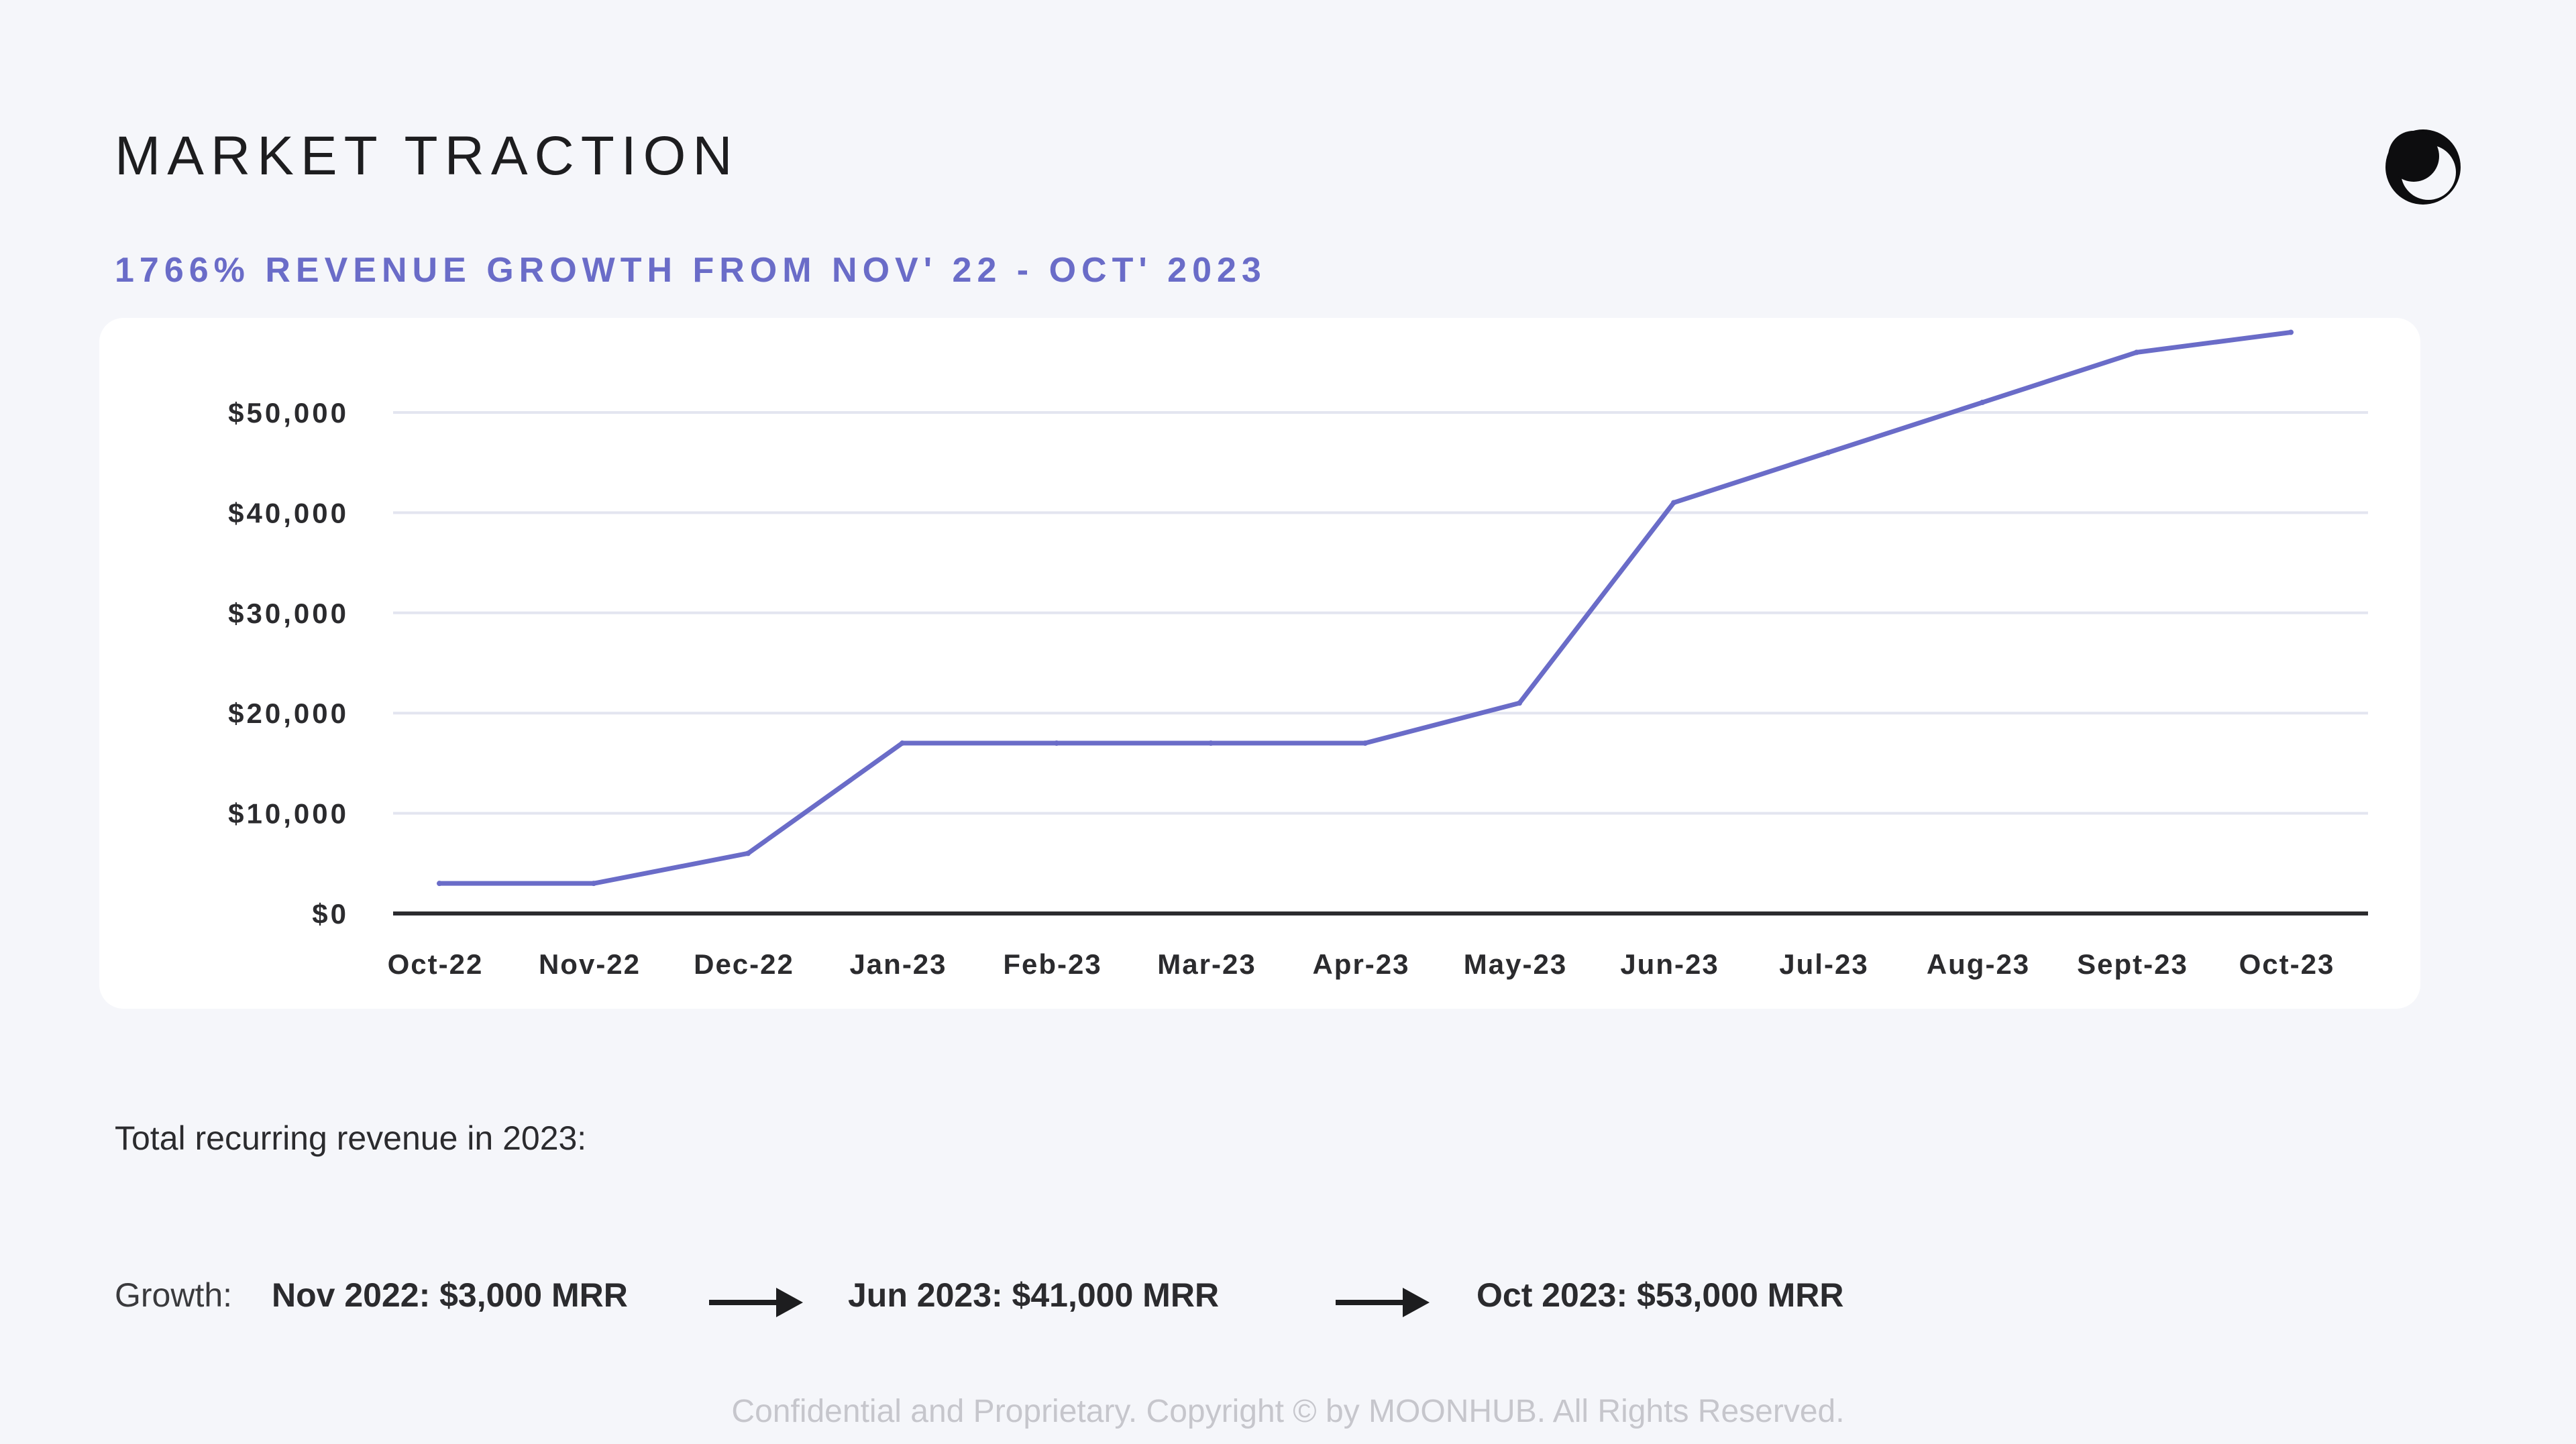 The width and height of the screenshot is (2576, 1444). What do you see at coordinates (1206, 964) in the screenshot?
I see `x-tick-label: Mar-23` at bounding box center [1206, 964].